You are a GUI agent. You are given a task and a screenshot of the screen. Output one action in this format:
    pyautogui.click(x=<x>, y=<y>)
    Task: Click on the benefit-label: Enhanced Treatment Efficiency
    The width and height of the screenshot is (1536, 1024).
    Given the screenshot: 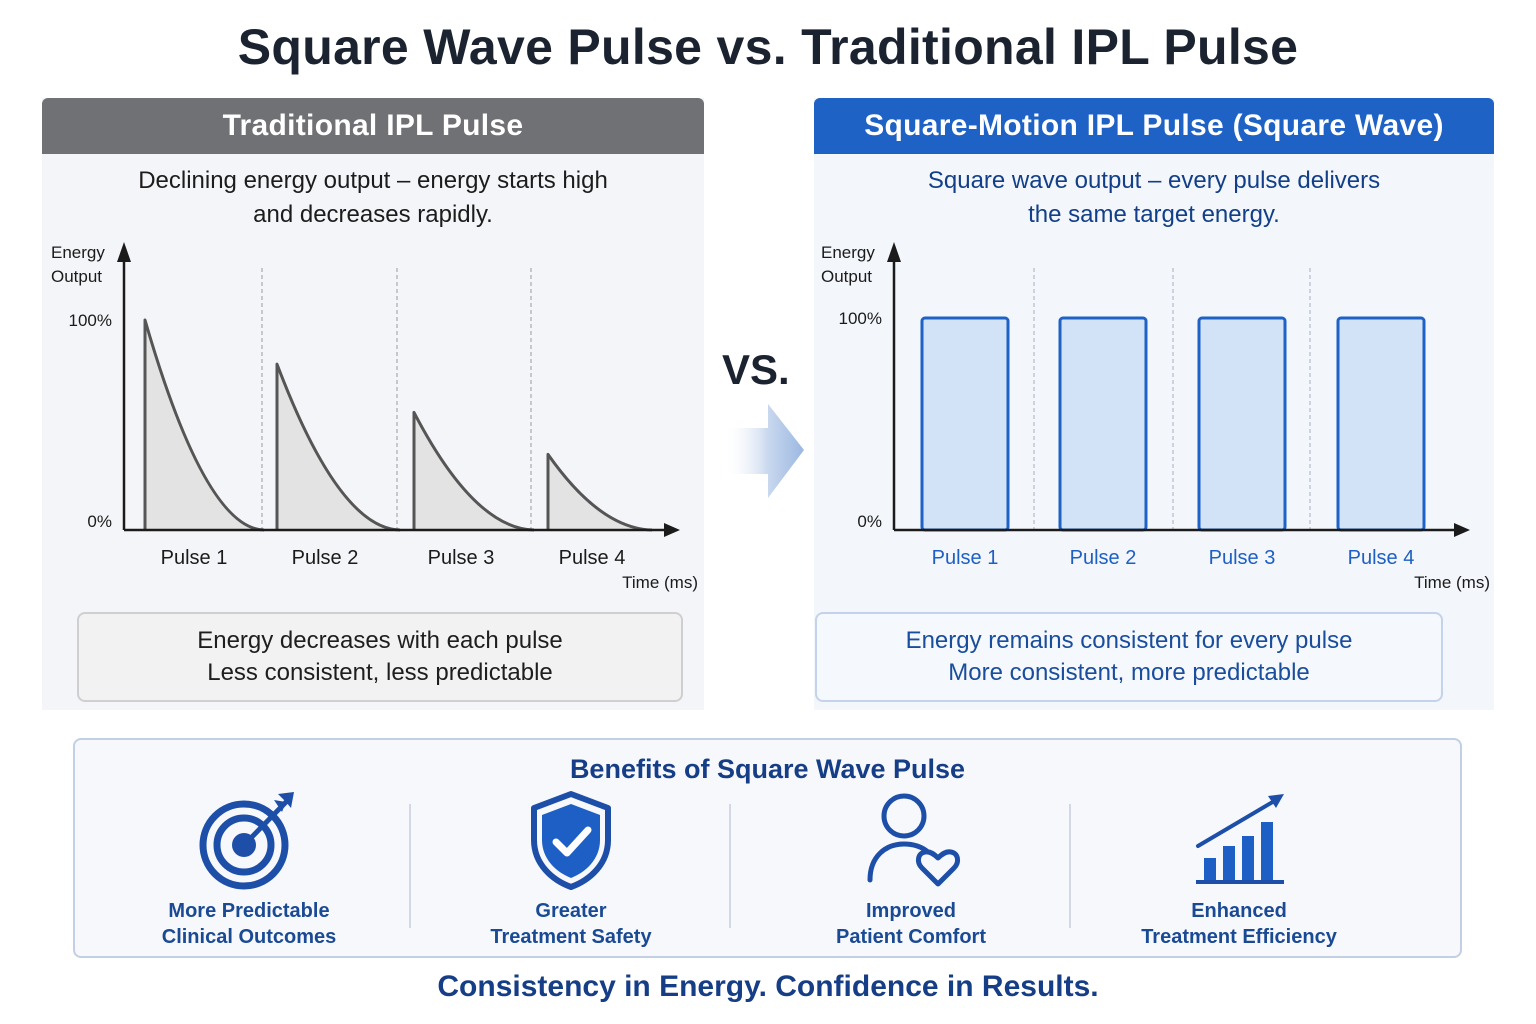 What is the action you would take?
    pyautogui.click(x=1239, y=924)
    